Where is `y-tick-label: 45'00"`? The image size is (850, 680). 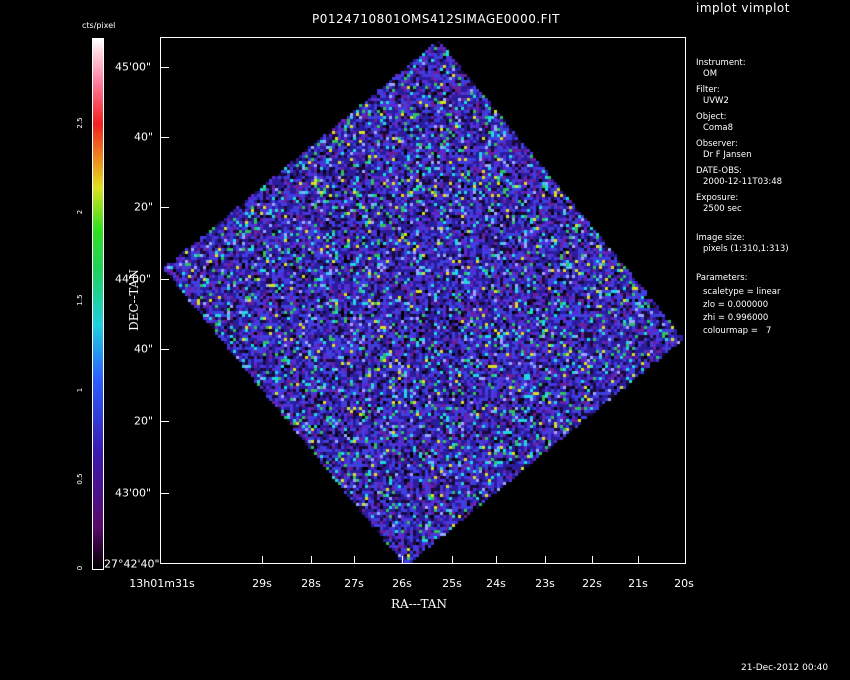
y-tick-label: 45'00" is located at coordinates (133, 67).